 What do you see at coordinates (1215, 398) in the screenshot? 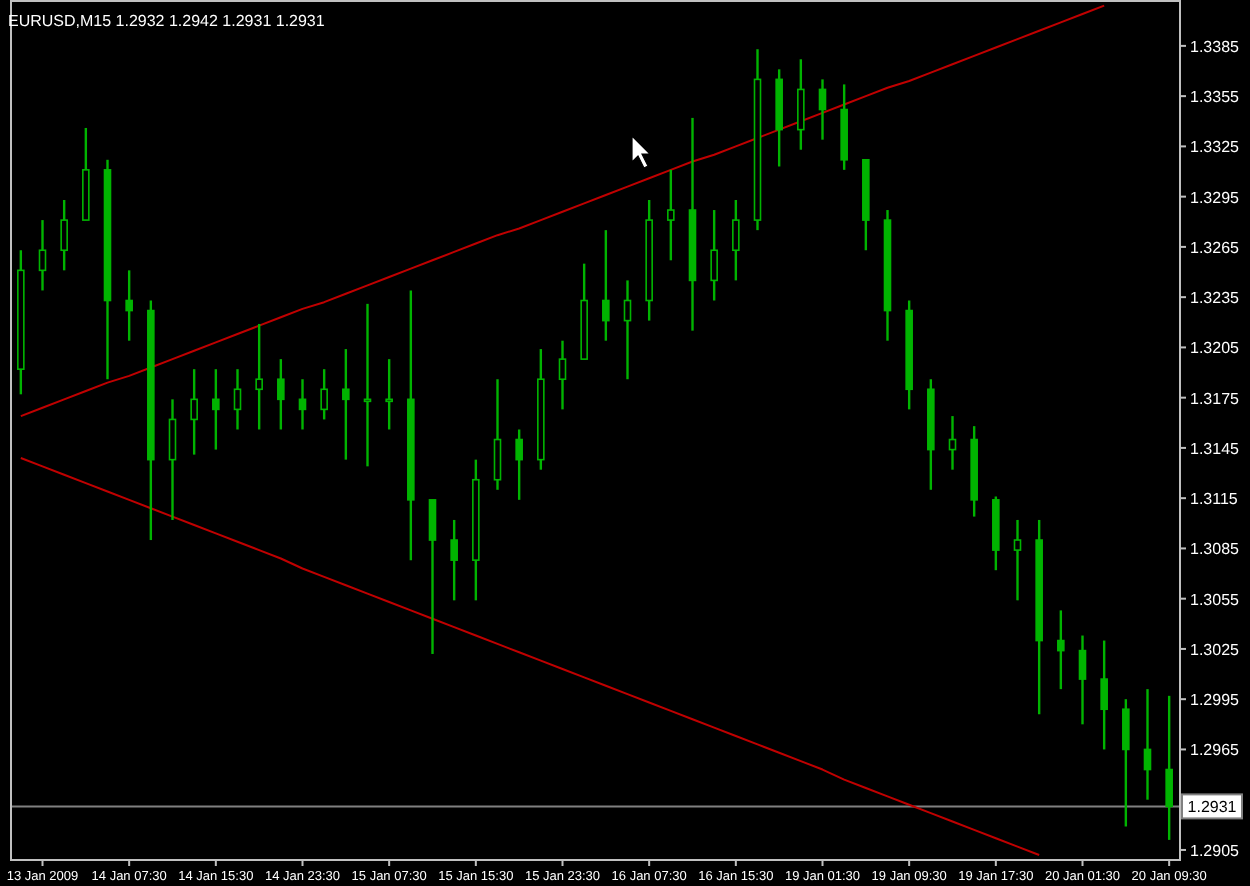
I see `y-tick-label: 1.3175` at bounding box center [1215, 398].